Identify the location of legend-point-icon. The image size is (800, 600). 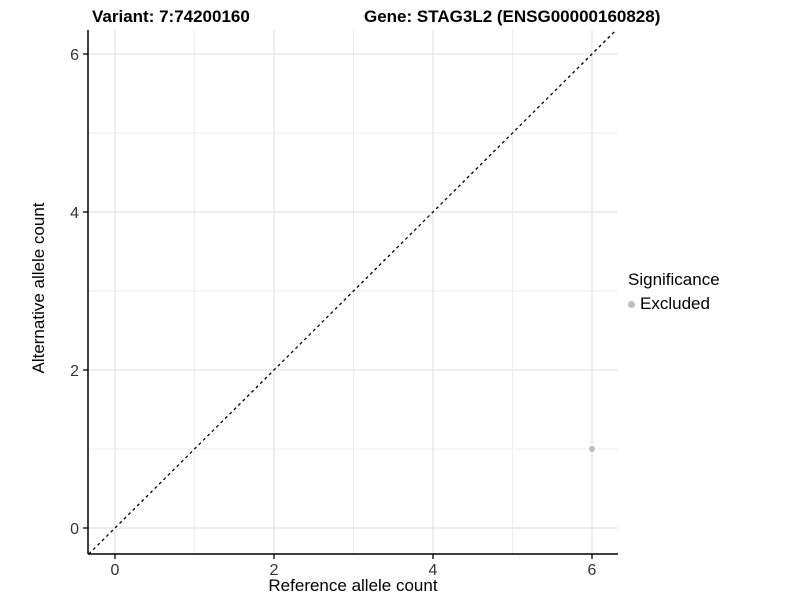
(631, 304).